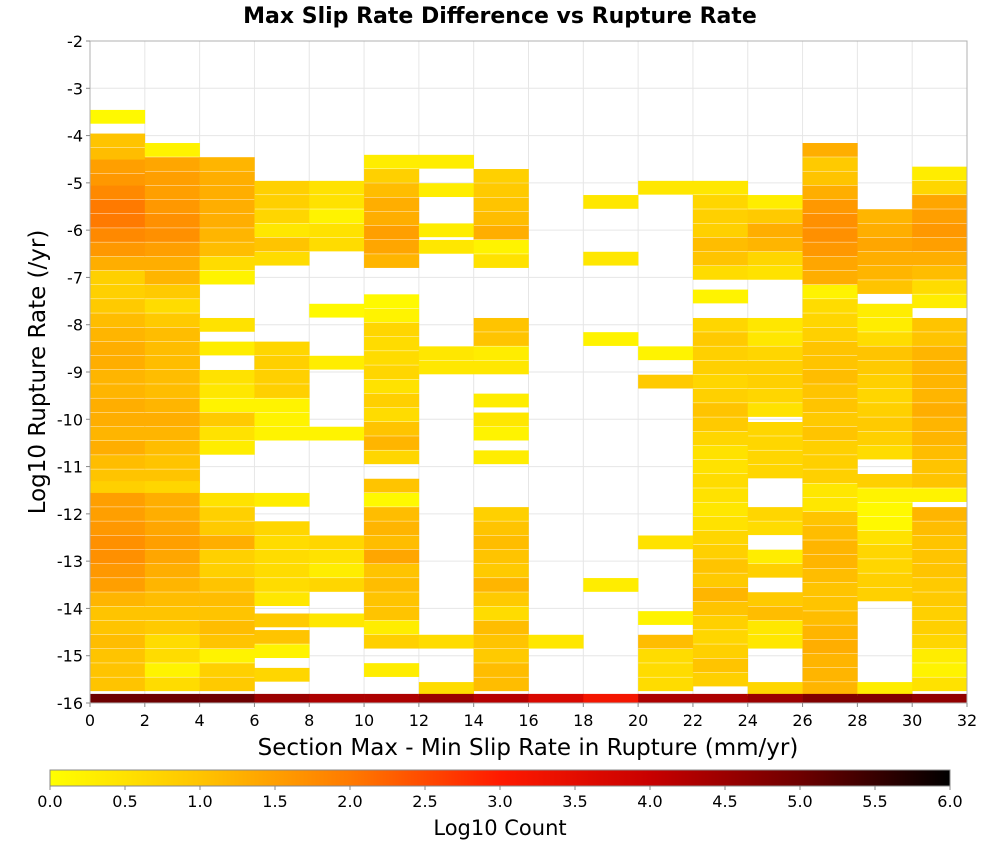  What do you see at coordinates (748, 720) in the screenshot?
I see `x-tick-label: 24` at bounding box center [748, 720].